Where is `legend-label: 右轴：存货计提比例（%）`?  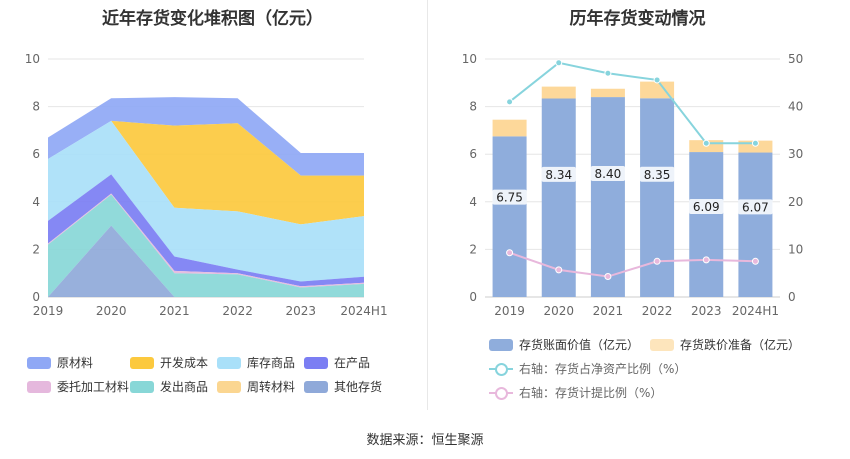
legend-label: 右轴：存货计提比例（%） is located at coordinates (591, 393).